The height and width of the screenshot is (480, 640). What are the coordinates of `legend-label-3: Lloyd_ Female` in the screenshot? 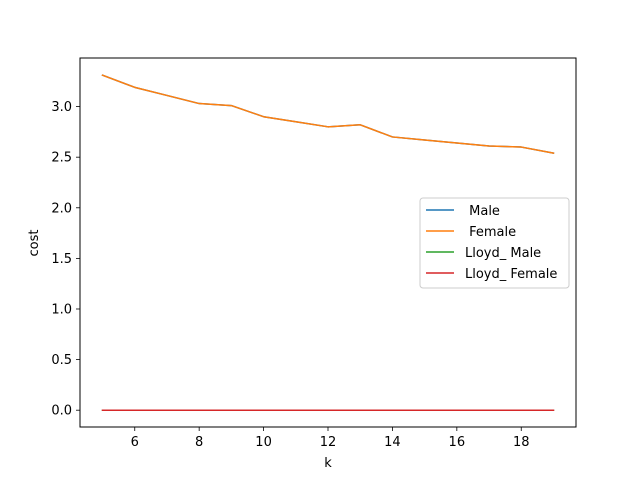 It's located at (511, 274).